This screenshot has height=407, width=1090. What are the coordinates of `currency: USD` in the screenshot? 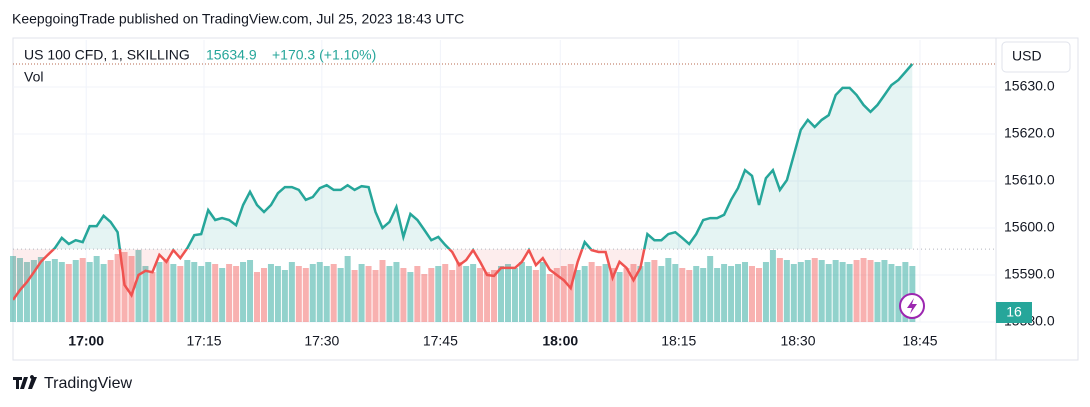 It's located at (1027, 56).